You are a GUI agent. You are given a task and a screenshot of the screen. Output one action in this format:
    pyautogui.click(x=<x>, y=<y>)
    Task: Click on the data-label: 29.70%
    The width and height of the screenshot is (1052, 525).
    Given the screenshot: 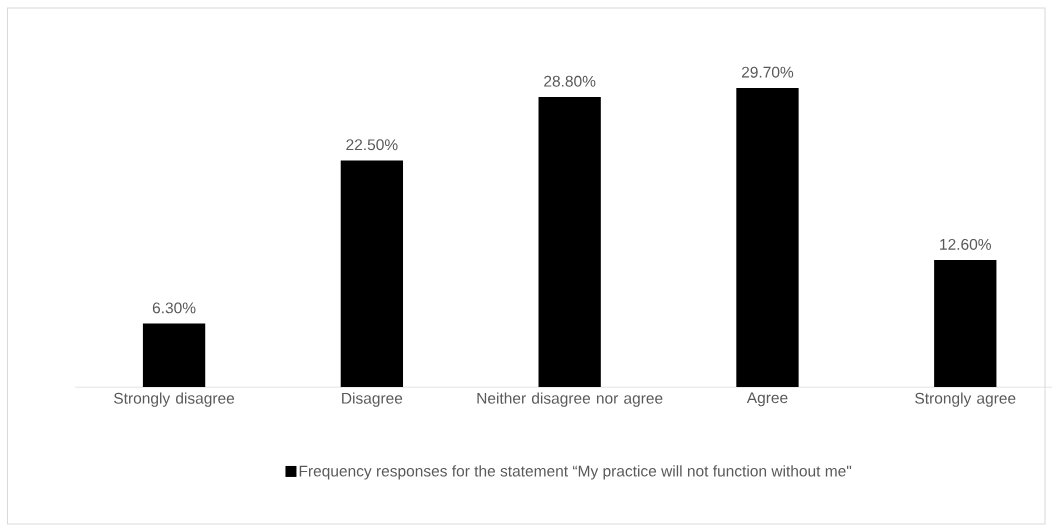 What is the action you would take?
    pyautogui.click(x=767, y=72)
    